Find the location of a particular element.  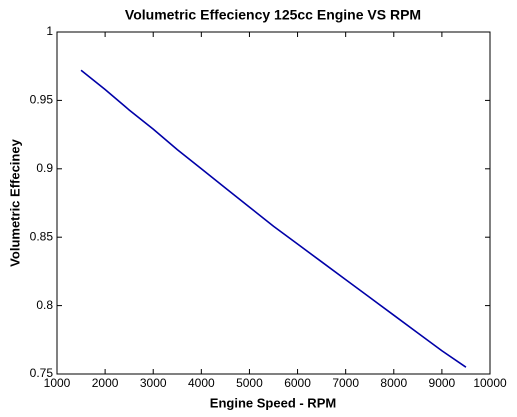

y-tick-label: 0.95 is located at coordinates (42, 100).